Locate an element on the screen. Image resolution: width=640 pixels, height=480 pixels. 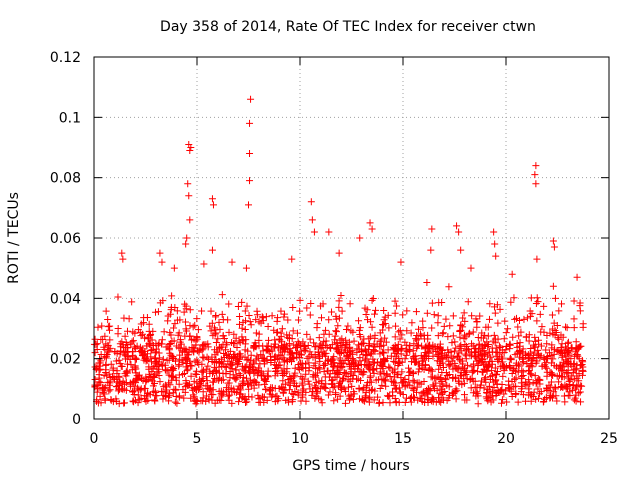
y-tick-label: 0.02 is located at coordinates (65, 360).